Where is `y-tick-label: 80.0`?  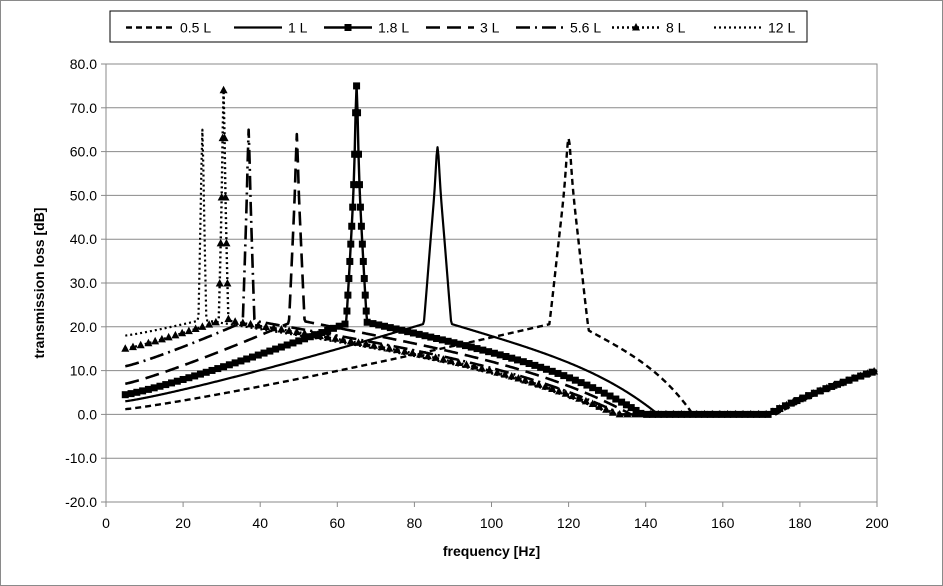 y-tick-label: 80.0 is located at coordinates (83, 64).